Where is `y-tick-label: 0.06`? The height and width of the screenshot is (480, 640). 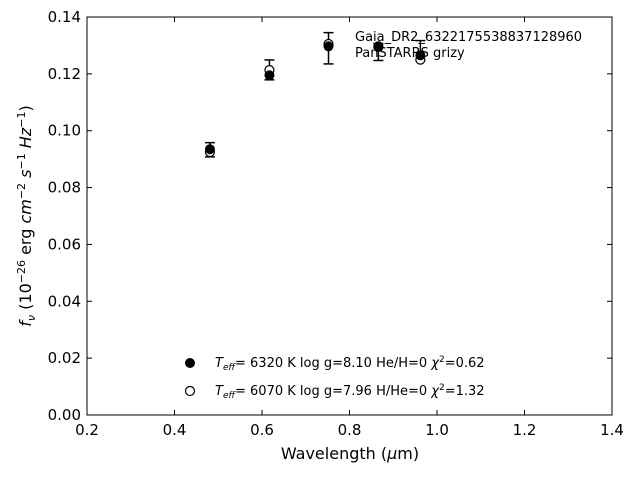 y-tick-label: 0.06 is located at coordinates (64, 244).